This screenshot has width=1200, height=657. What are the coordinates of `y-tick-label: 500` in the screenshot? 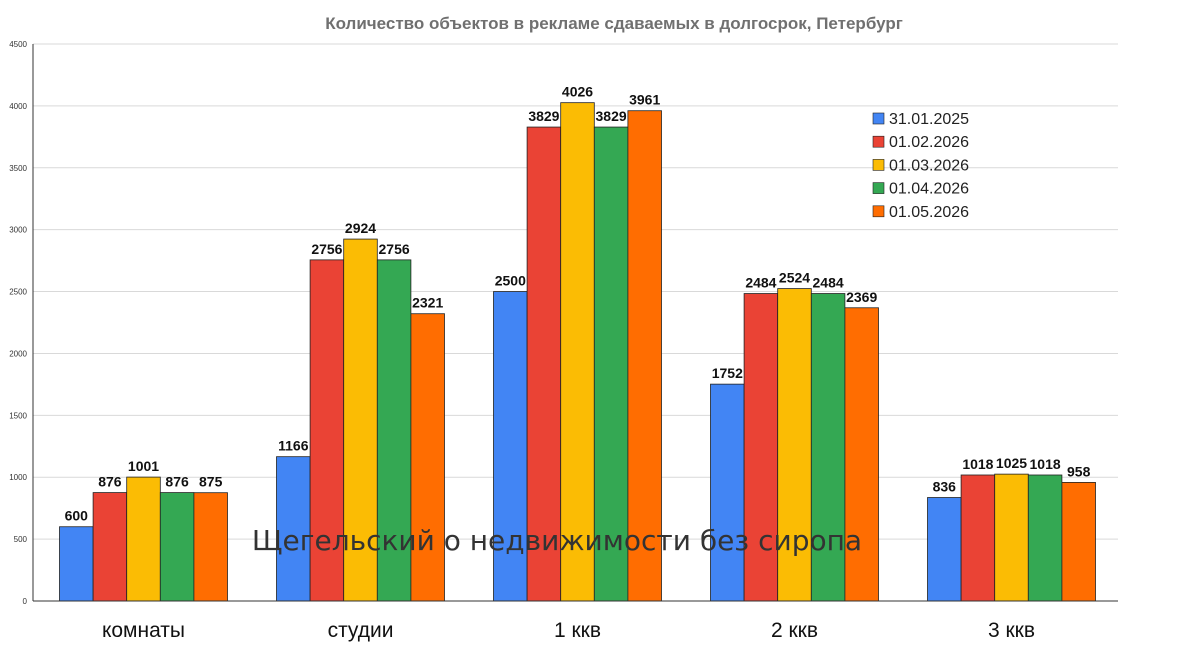 It's located at (21, 539).